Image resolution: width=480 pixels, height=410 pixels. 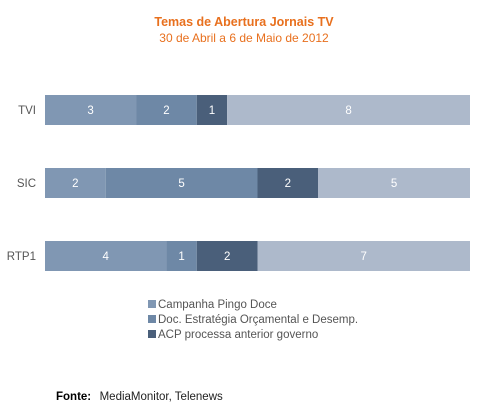 What do you see at coordinates (238, 335) in the screenshot?
I see `legend-label-3: ACP processa anterior governo` at bounding box center [238, 335].